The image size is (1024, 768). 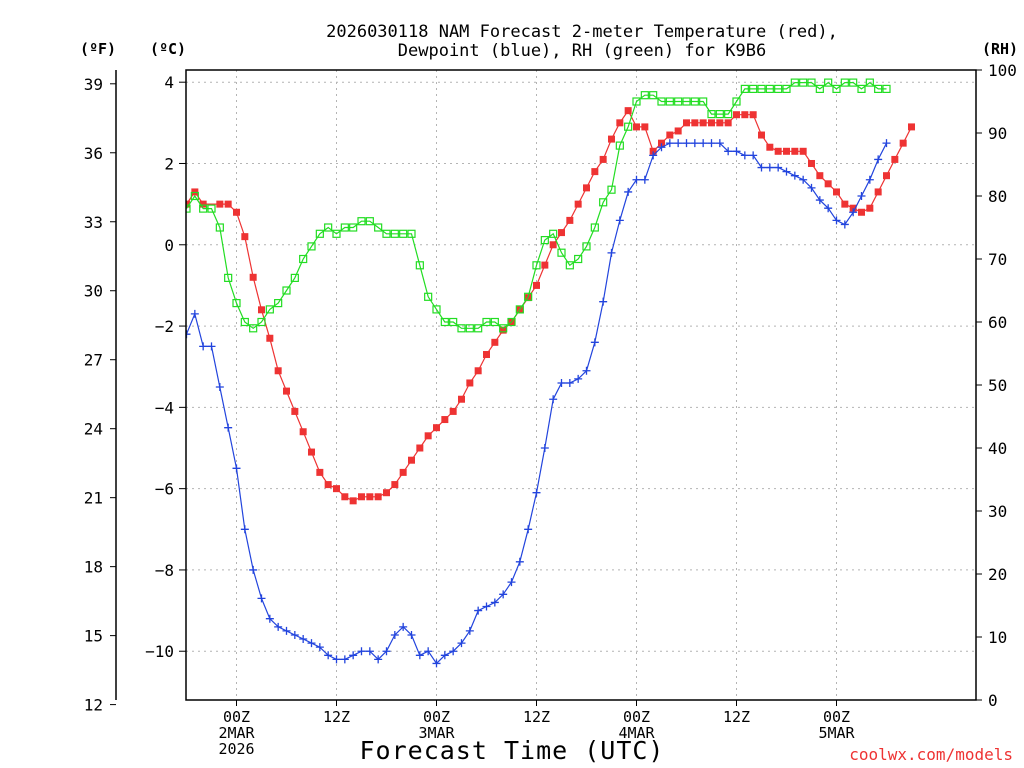 I want to click on x-tick-label: 2MAR, so click(x=236, y=733).